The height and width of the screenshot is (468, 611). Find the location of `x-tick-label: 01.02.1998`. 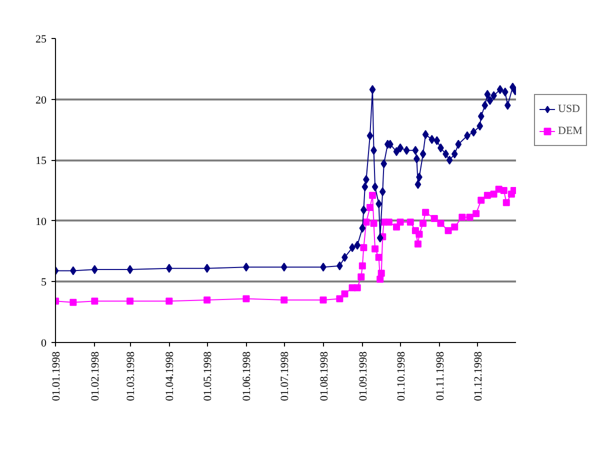

x-tick-label: 01.02.1998 is located at coordinates (96, 376).